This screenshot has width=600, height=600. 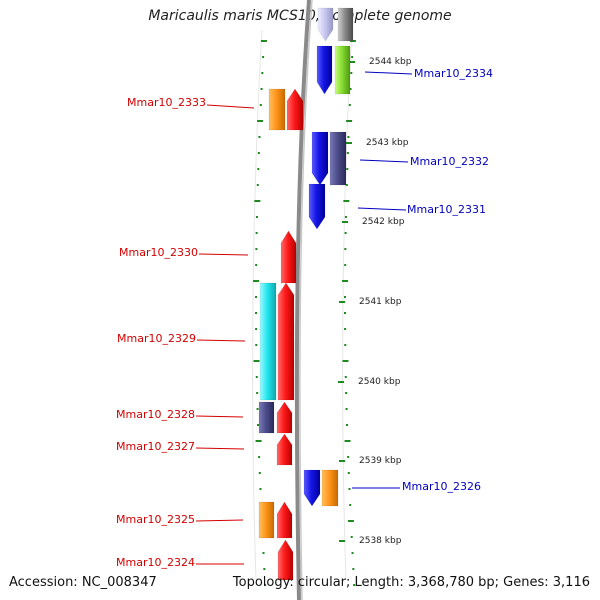 What do you see at coordinates (166, 102) in the screenshot?
I see `gene-label-mmar10-2333: Mmar10_2333` at bounding box center [166, 102].